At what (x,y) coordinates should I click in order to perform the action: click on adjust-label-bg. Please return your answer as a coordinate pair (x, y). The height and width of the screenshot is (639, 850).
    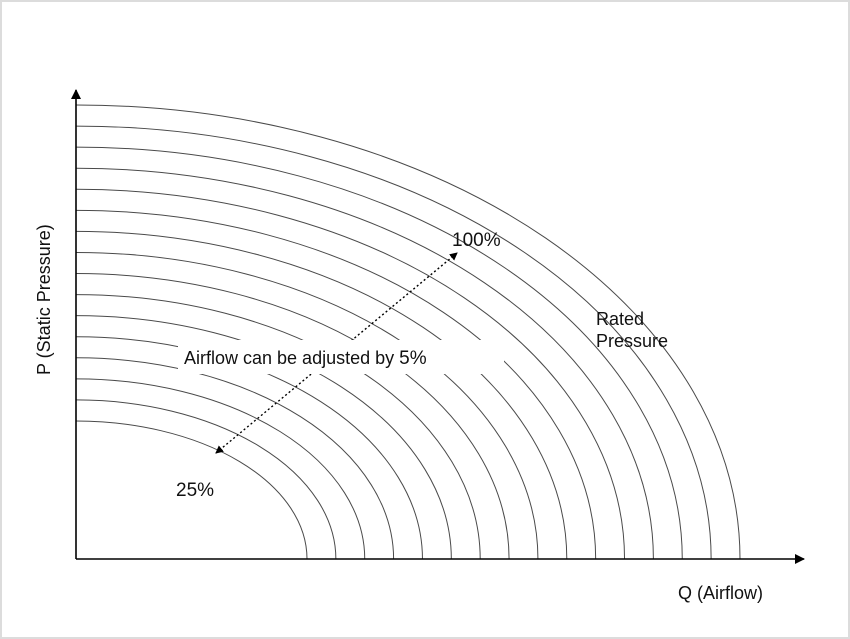
    Looking at the image, I should click on (341, 357).